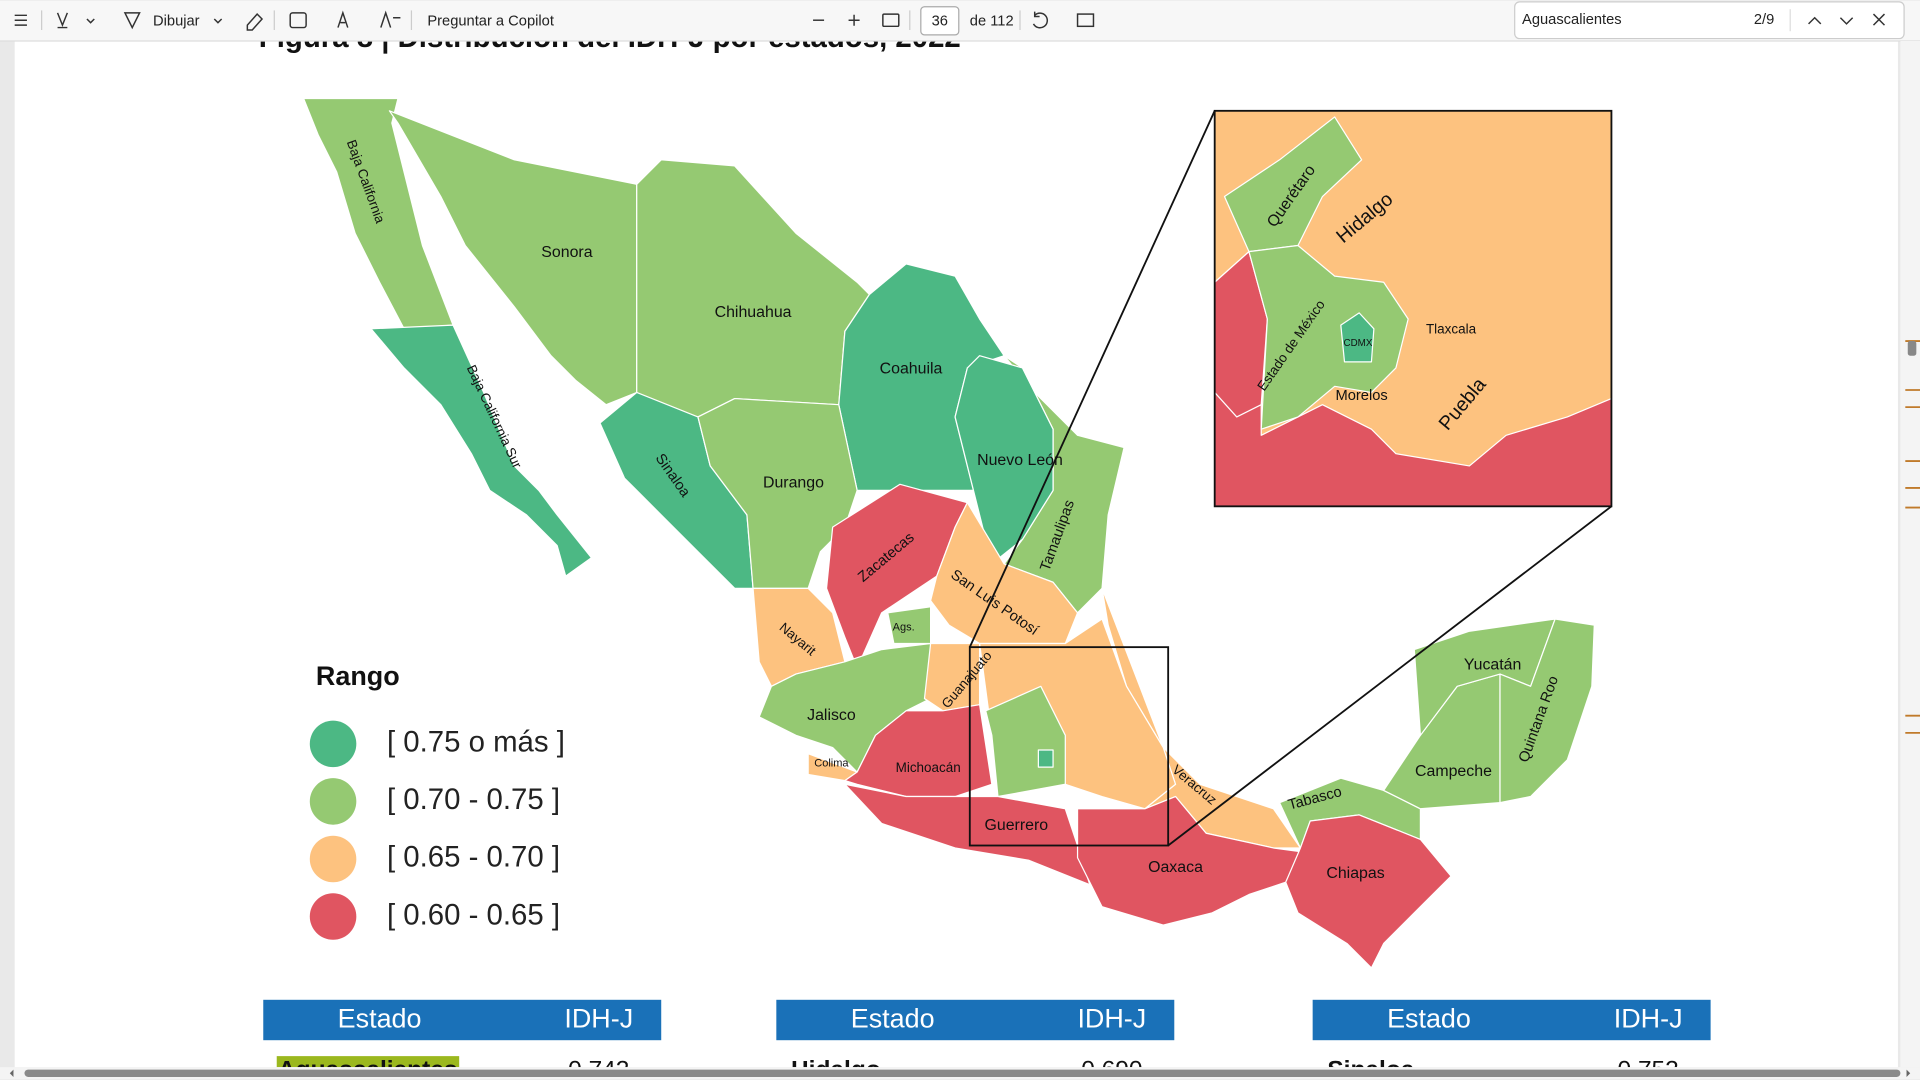 The height and width of the screenshot is (1080, 1920). What do you see at coordinates (1355, 873) in the screenshot?
I see `state-label: Chiapas` at bounding box center [1355, 873].